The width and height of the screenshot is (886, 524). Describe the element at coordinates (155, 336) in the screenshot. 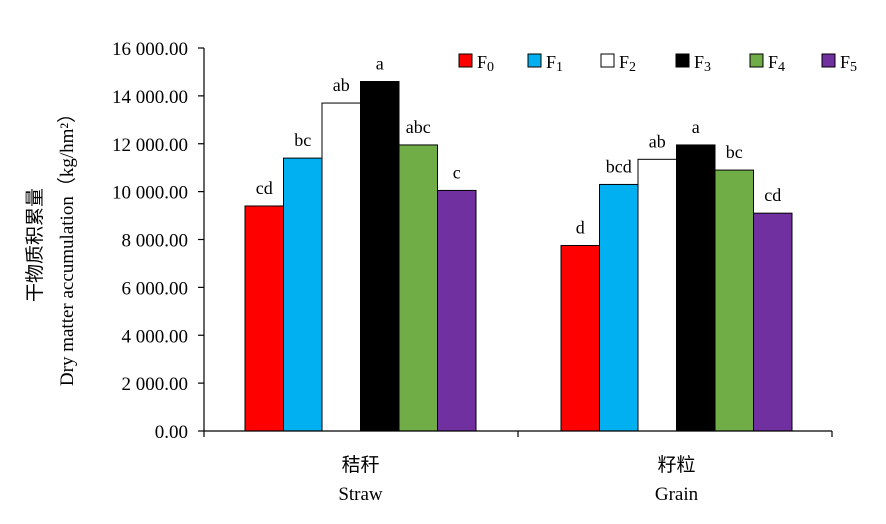

I see `y-tick-label: 4 000.00` at that location.